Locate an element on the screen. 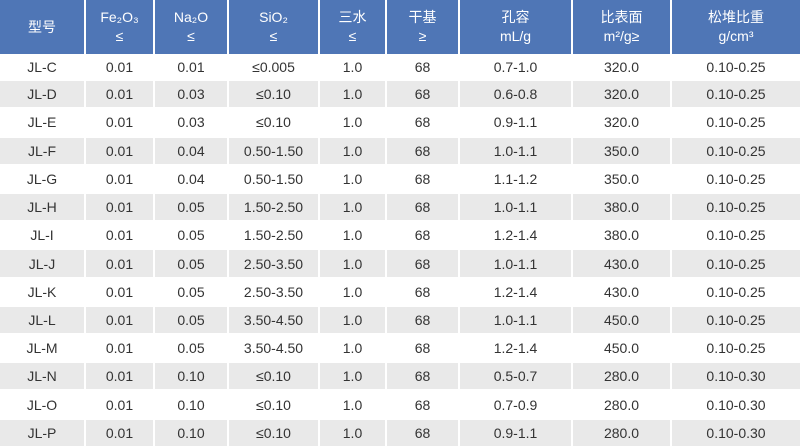 This screenshot has width=800, height=446. cell-model: JL-C is located at coordinates (42, 67).